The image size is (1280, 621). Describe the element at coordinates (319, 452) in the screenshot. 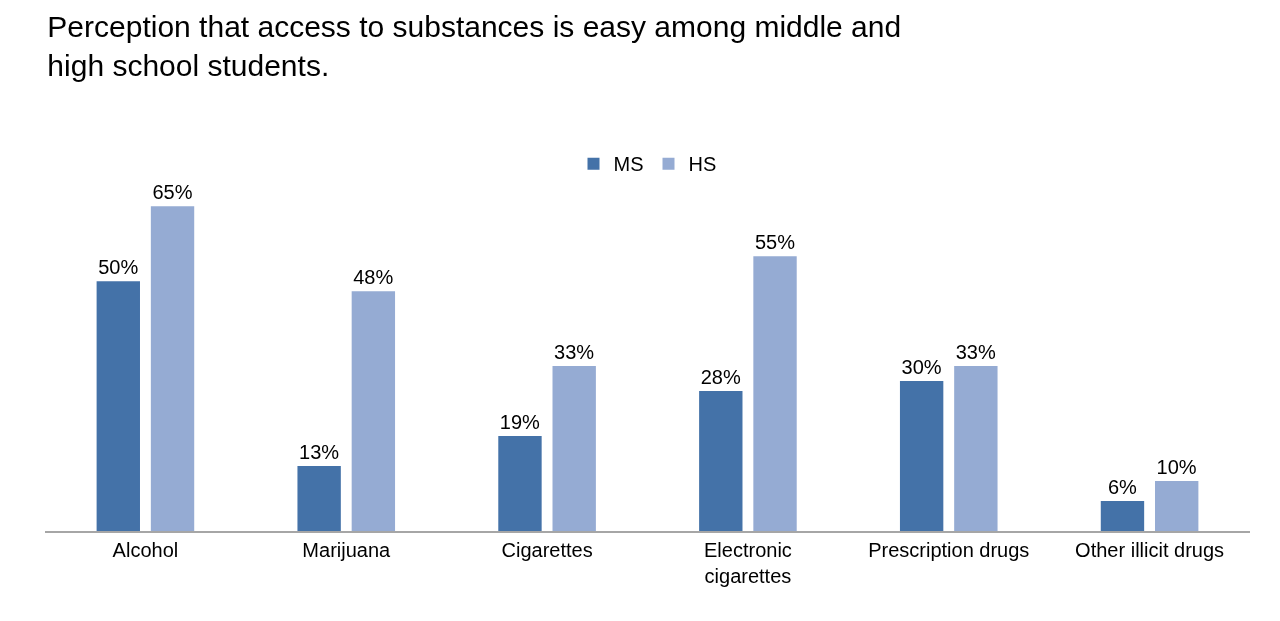

I see `data-label: 13%` at that location.